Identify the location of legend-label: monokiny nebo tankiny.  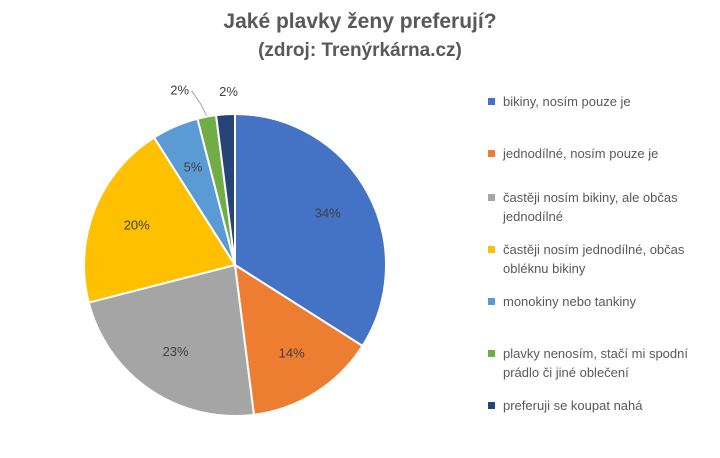
(569, 301).